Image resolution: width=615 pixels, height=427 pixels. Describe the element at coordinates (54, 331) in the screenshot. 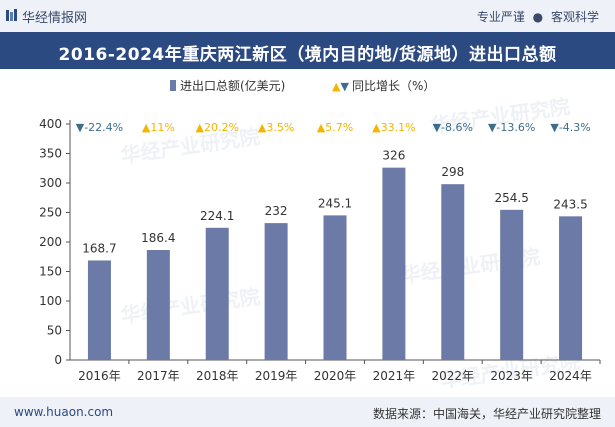

I see `y-tick-label: 50` at that location.